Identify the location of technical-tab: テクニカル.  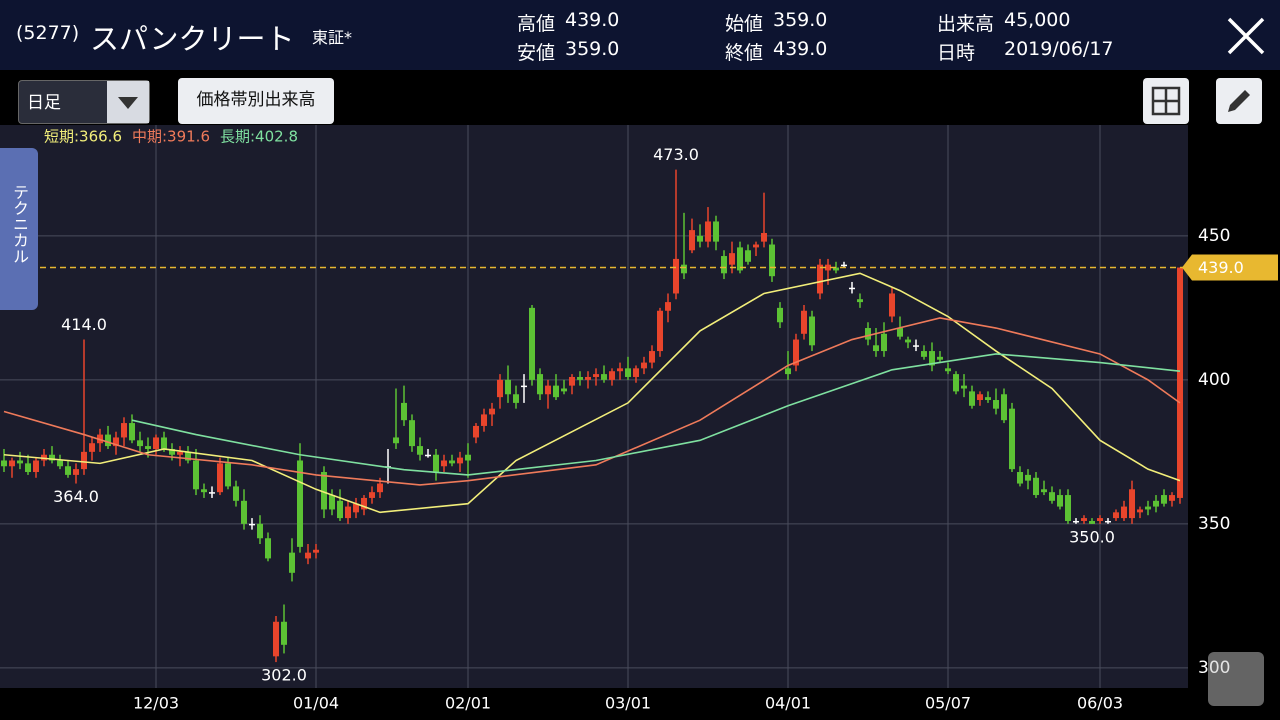
(19, 229).